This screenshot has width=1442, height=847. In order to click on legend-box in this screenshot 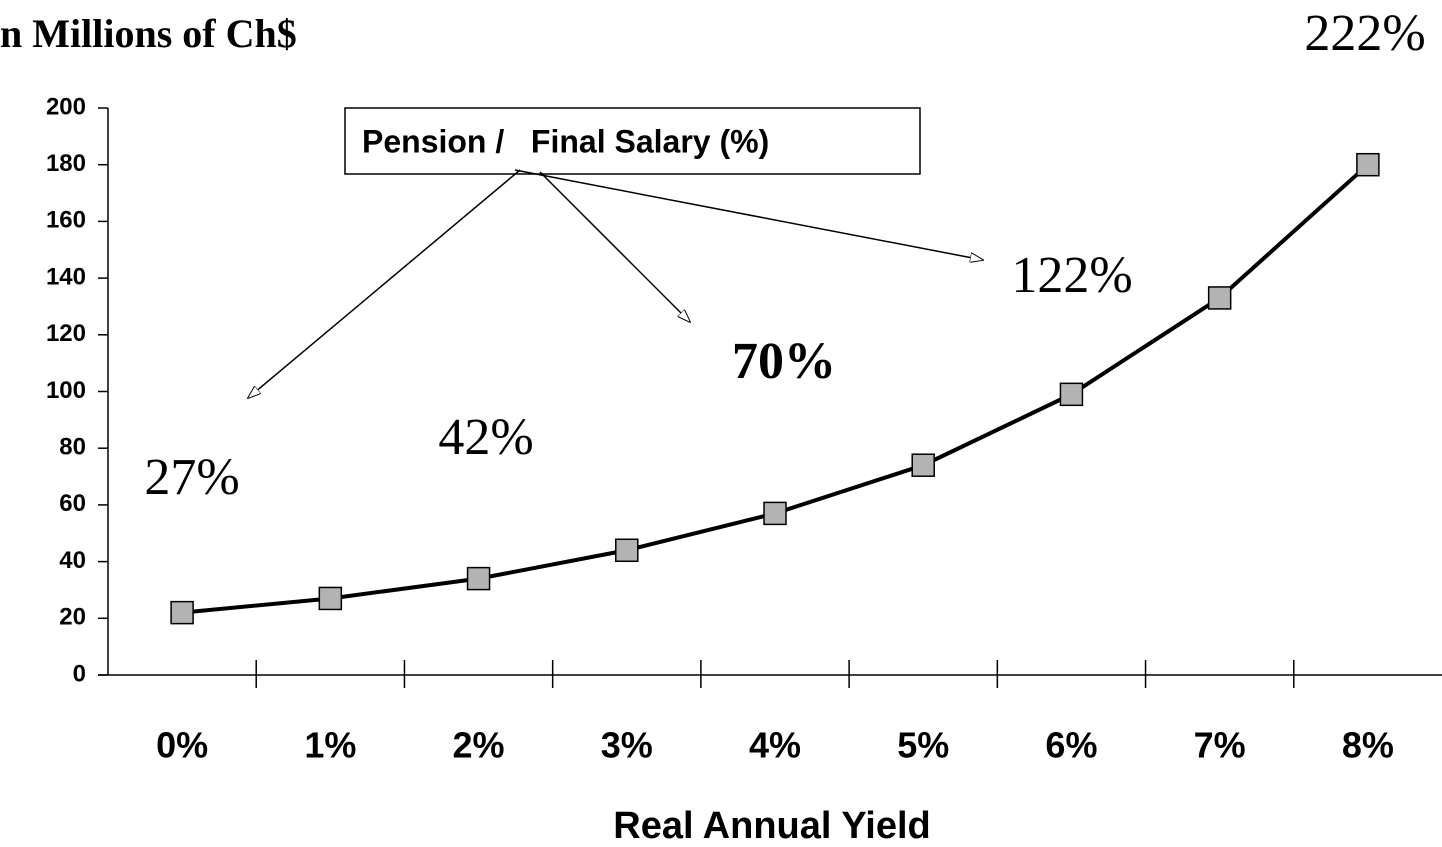, I will do `click(632, 141)`.